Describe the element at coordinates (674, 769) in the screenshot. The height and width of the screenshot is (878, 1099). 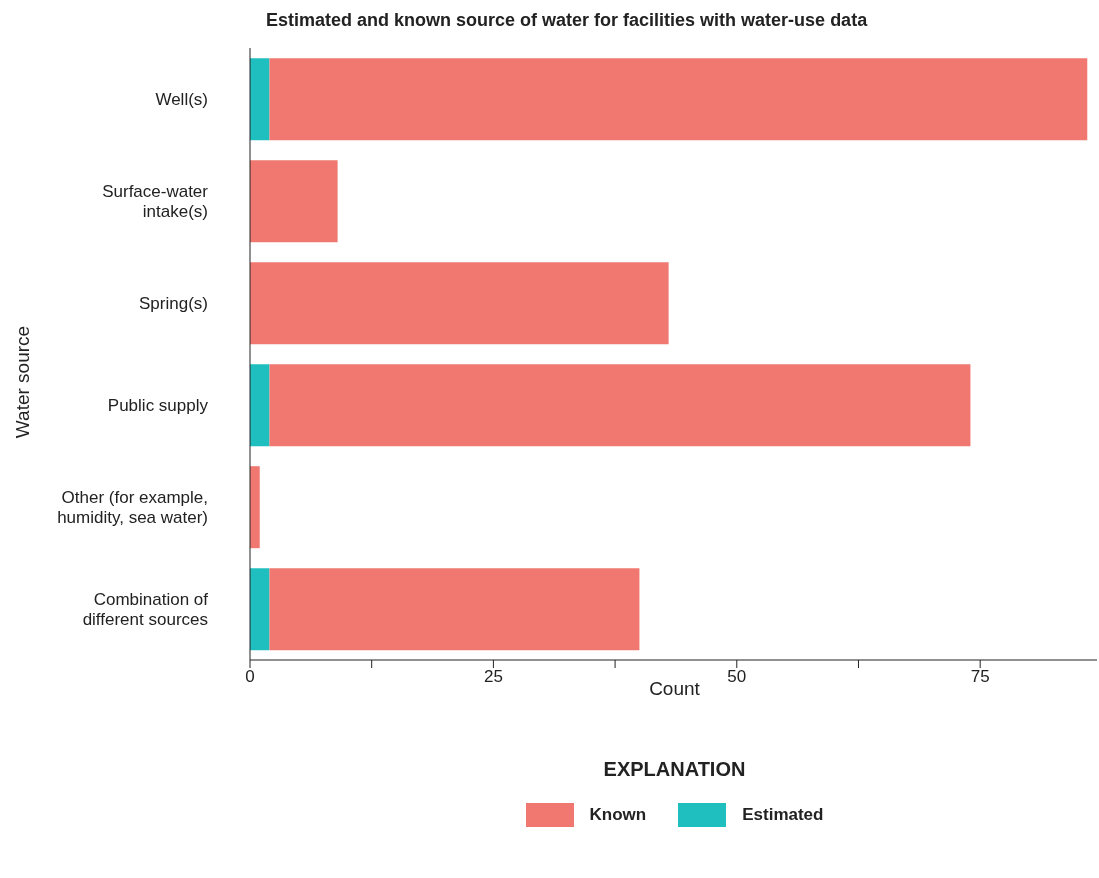
I see `legend-title: EXPLANATION` at that location.